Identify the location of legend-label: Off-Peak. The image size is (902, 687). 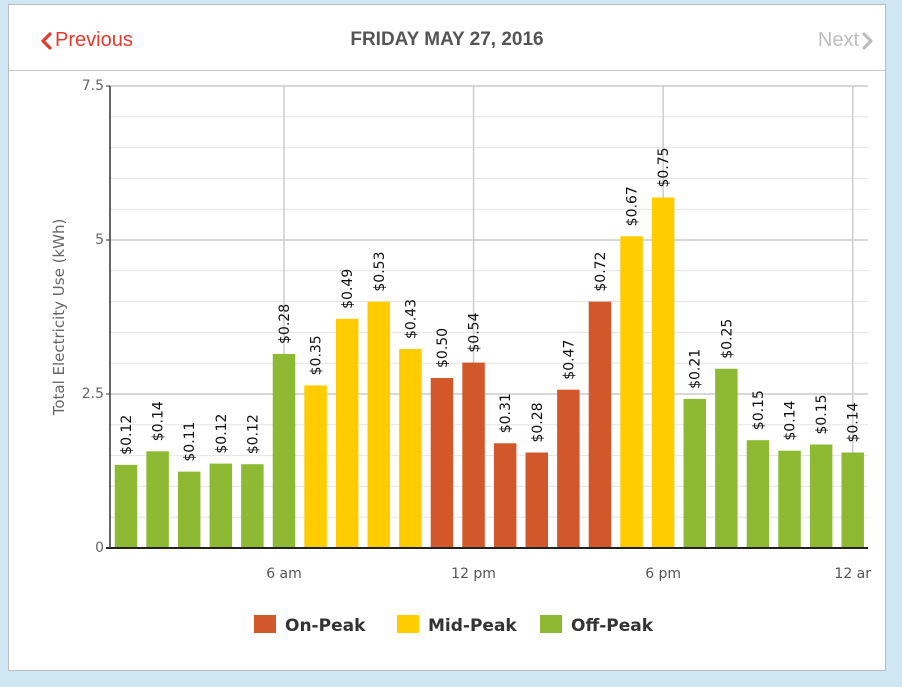
(612, 626).